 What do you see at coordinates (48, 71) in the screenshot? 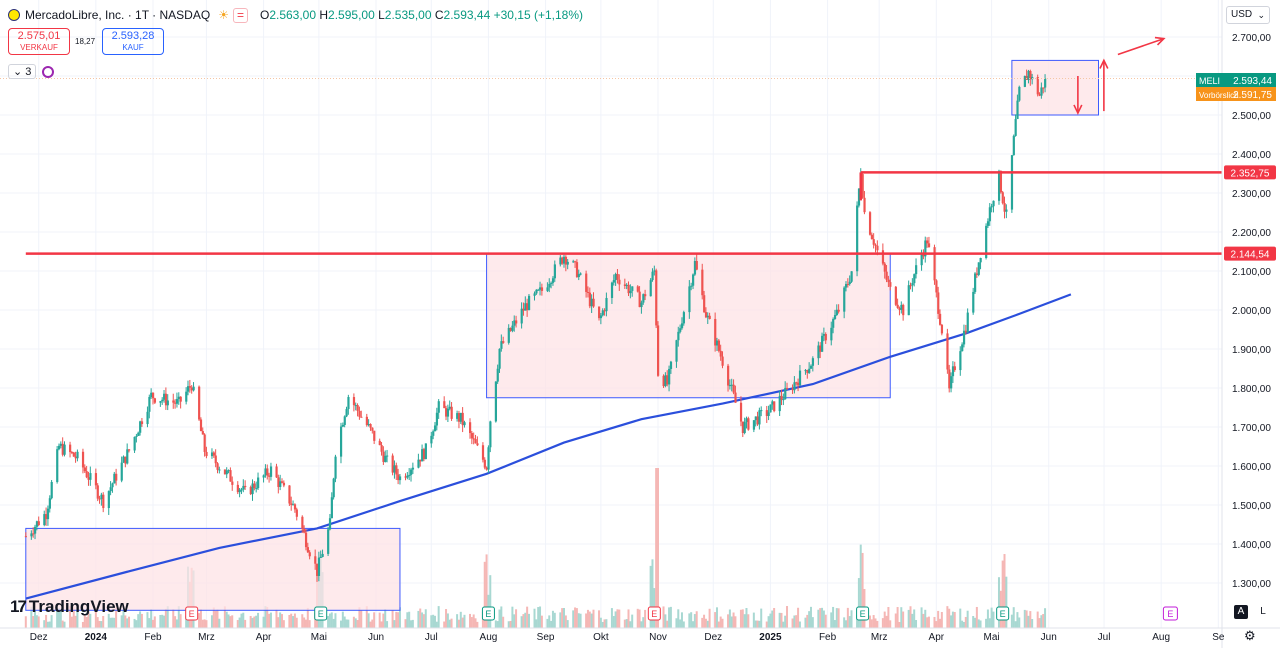
I see `refresh-icon` at bounding box center [48, 71].